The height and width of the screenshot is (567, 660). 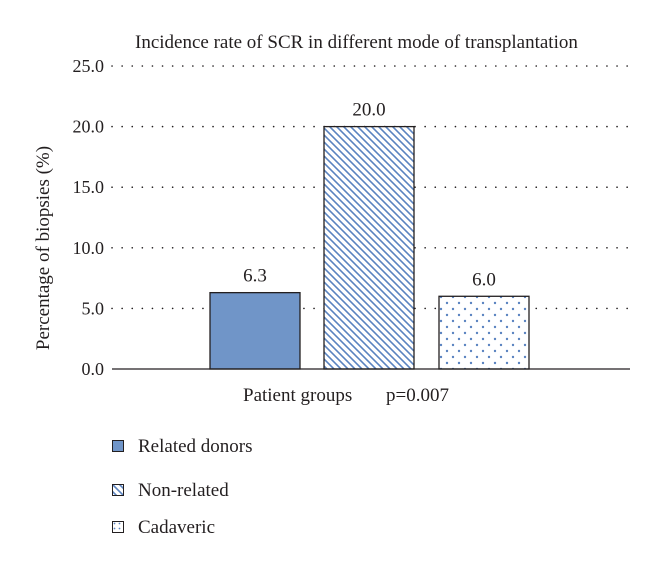 What do you see at coordinates (484, 332) in the screenshot?
I see `bar-cadaveric` at bounding box center [484, 332].